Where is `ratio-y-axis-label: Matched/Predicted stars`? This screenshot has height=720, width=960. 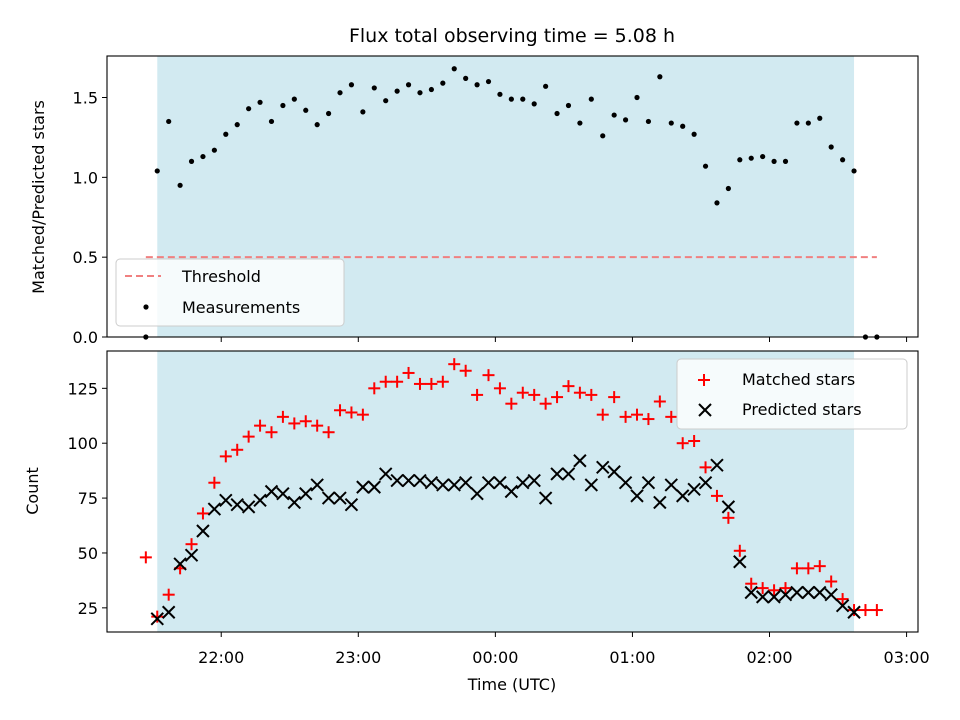 ratio-y-axis-label: Matched/Predicted stars is located at coordinates (38, 197).